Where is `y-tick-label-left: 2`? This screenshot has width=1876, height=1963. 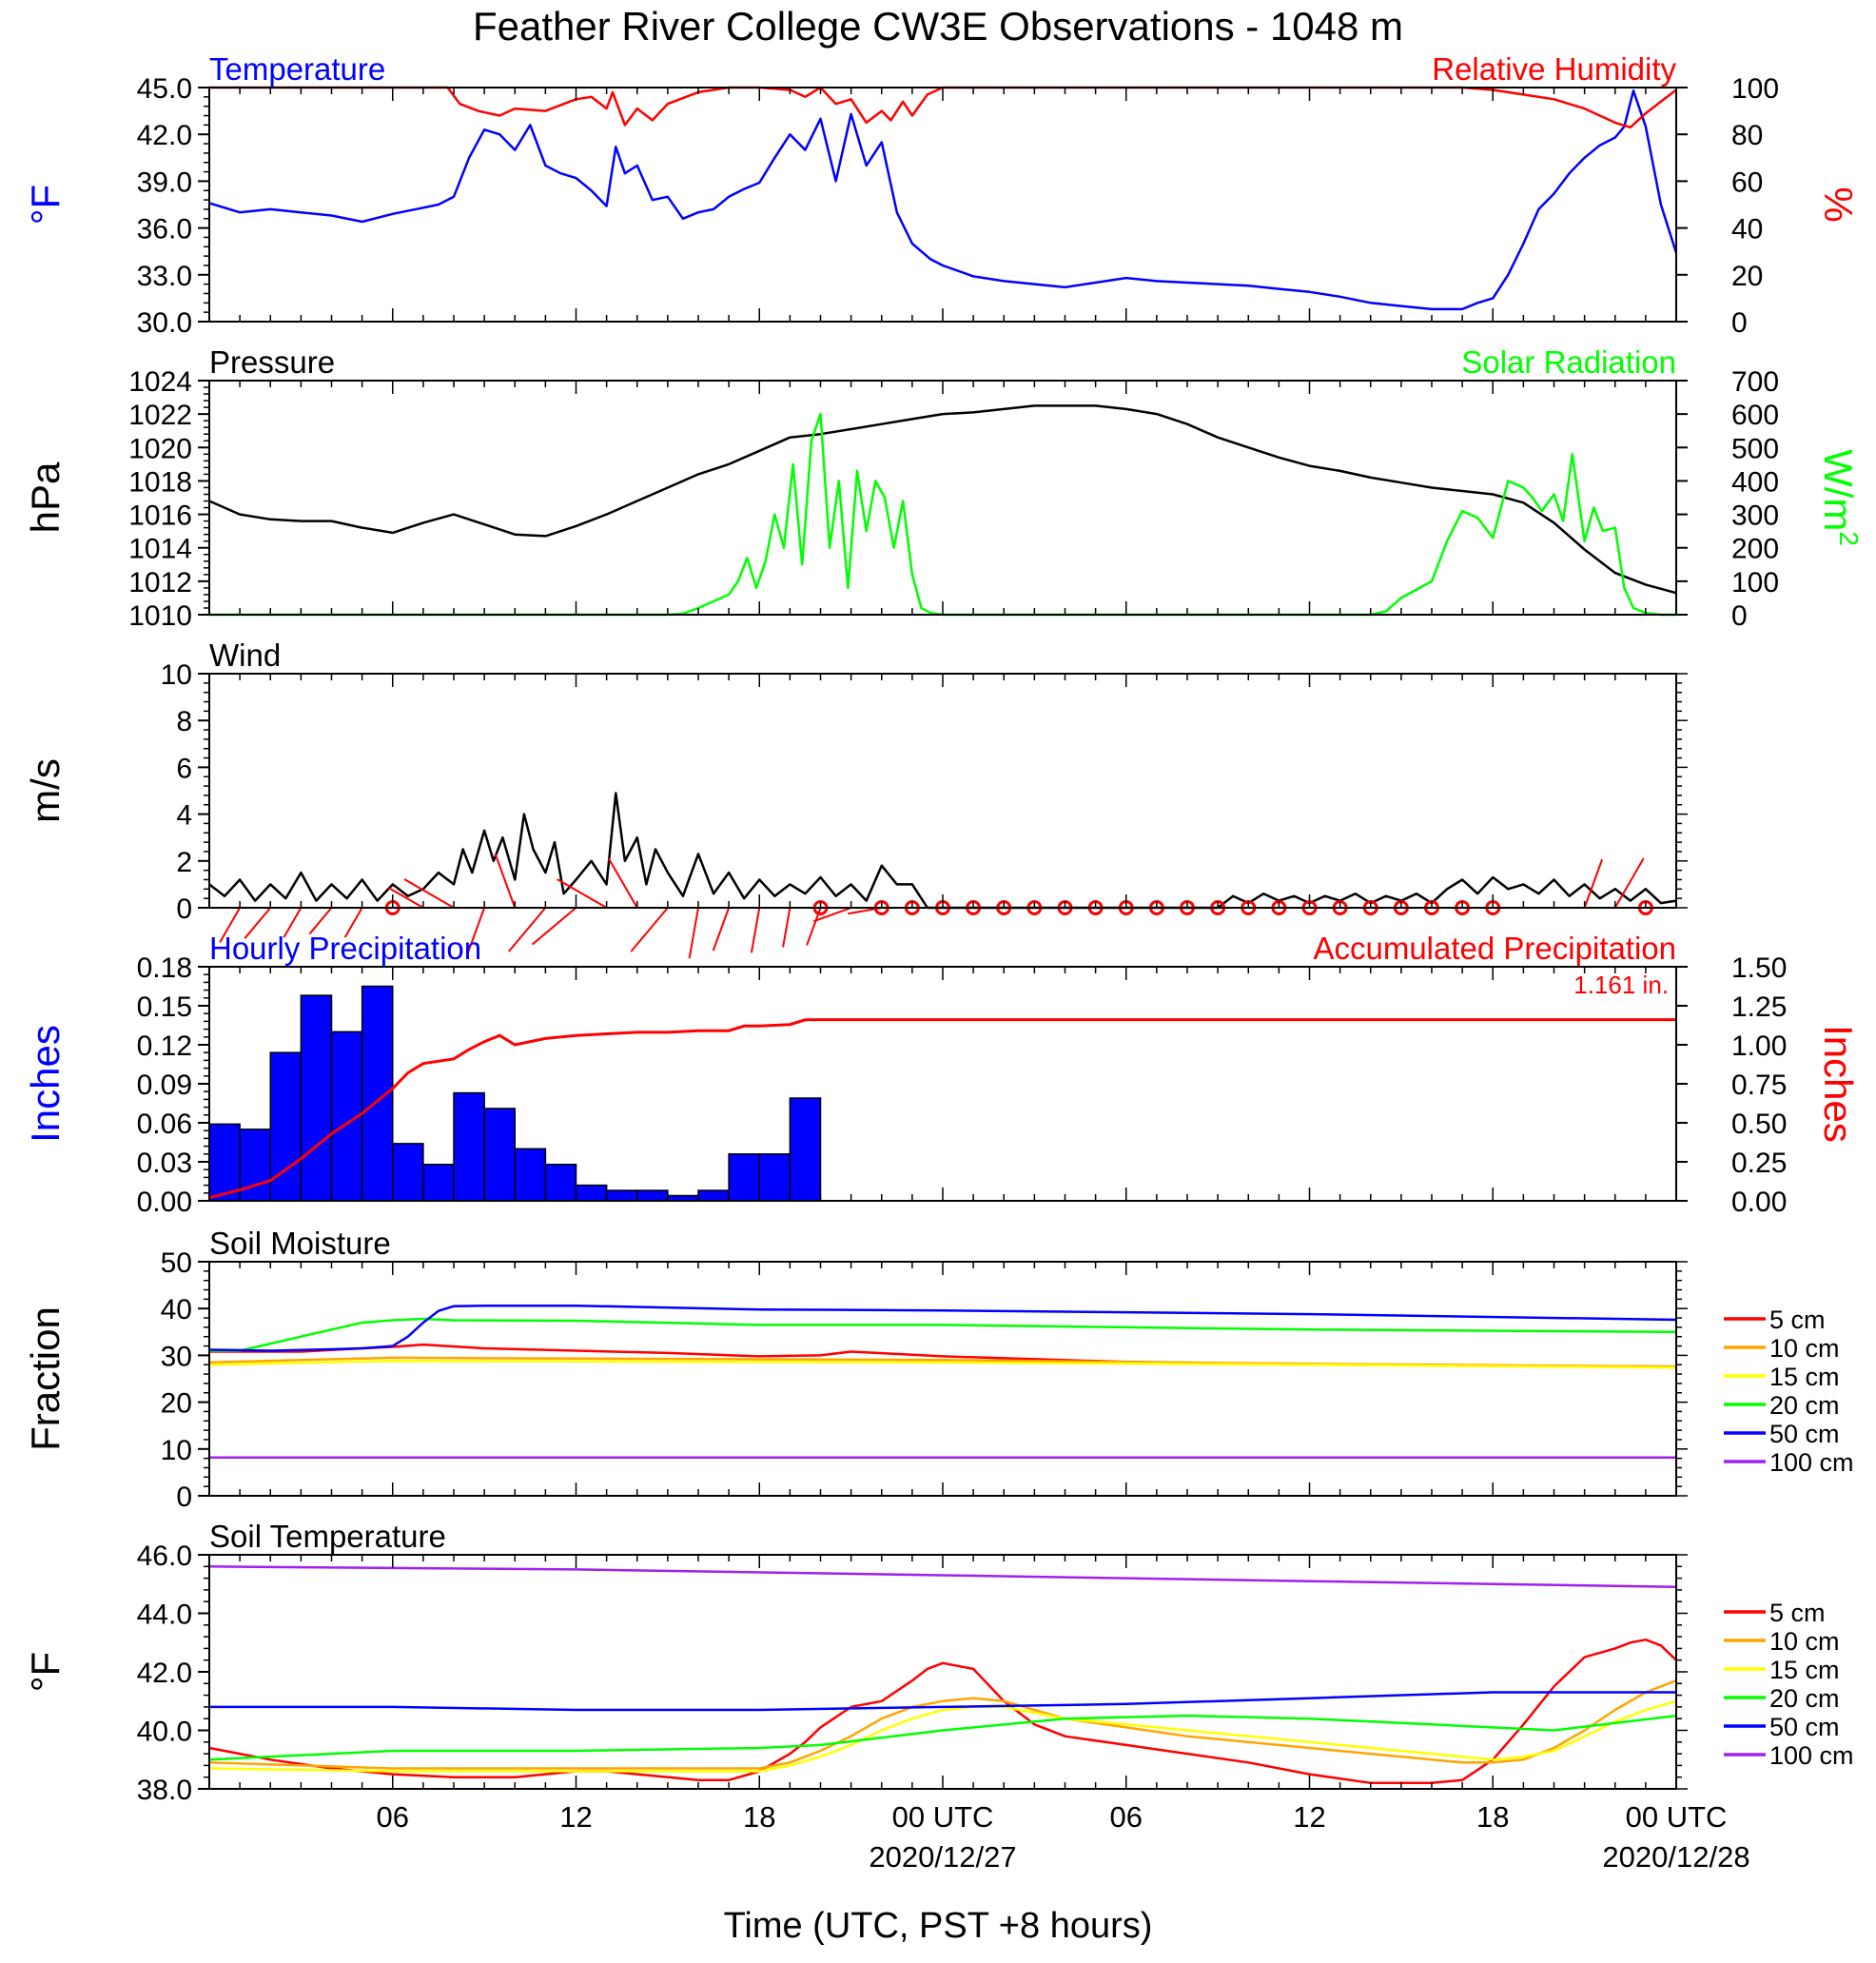
y-tick-label-left: 2 is located at coordinates (184, 862).